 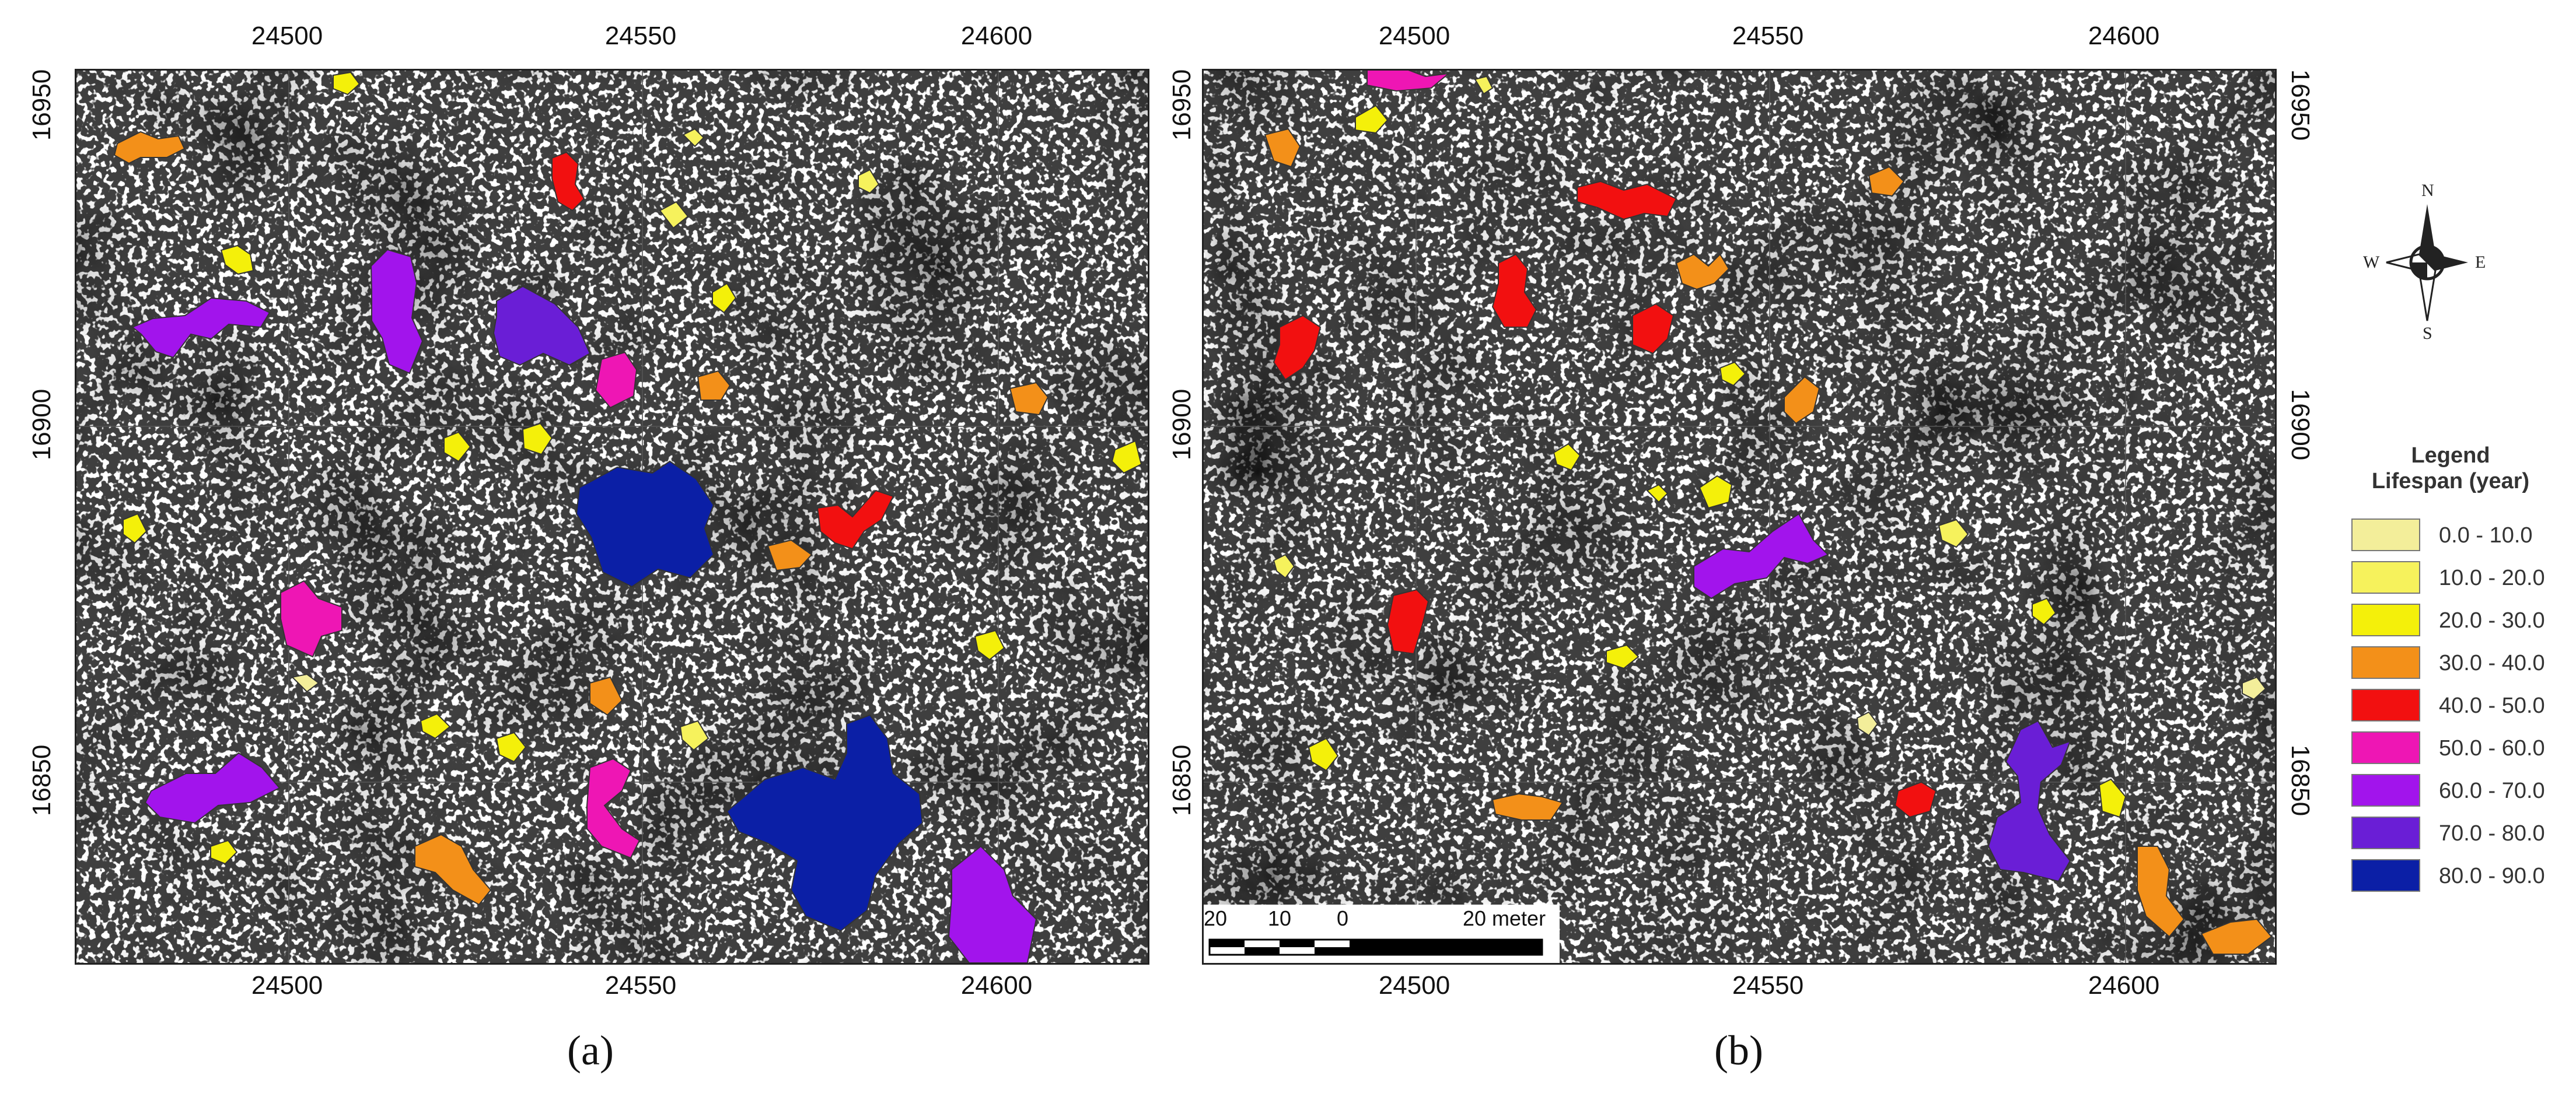 What do you see at coordinates (2427, 262) in the screenshot?
I see `north-arrow: N S W E` at bounding box center [2427, 262].